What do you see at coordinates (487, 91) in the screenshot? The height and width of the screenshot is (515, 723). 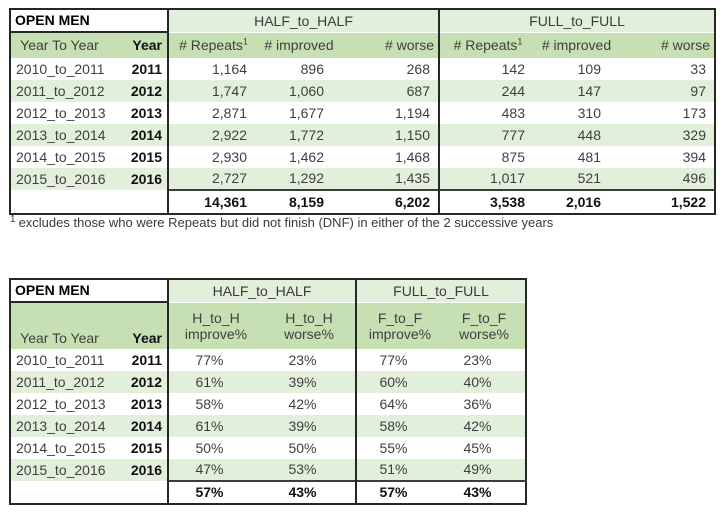 I see `value-cell: 244` at bounding box center [487, 91].